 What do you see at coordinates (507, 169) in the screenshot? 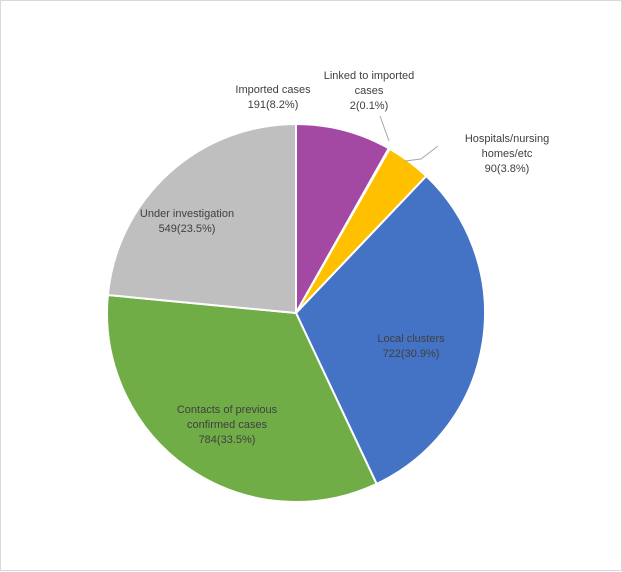
I see `data-label-value: 90(3.8%)` at bounding box center [507, 169].